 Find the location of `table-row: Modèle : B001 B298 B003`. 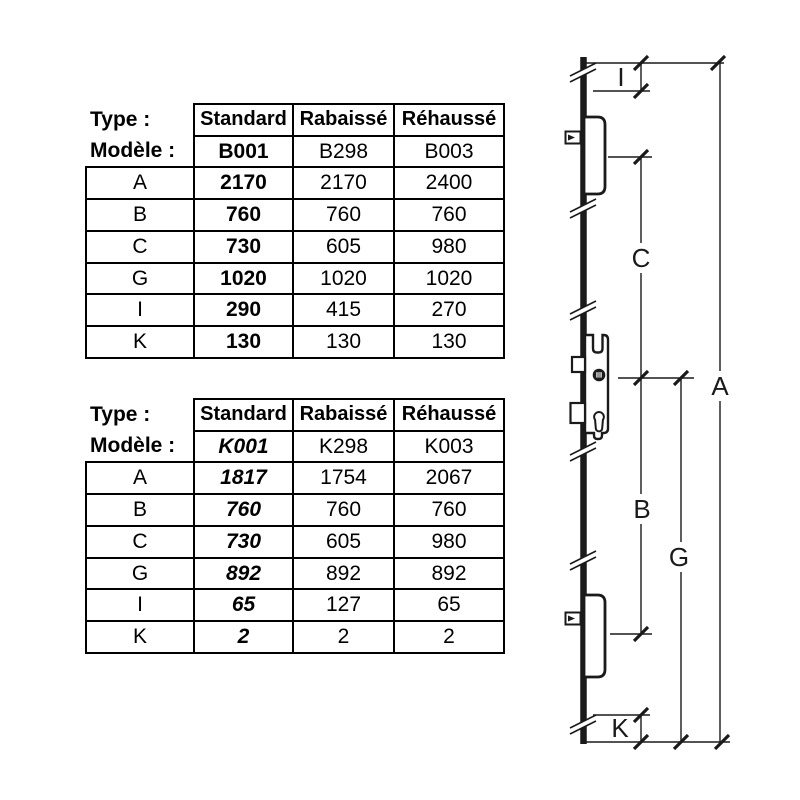

table-row: Modèle : B001 B298 B003 is located at coordinates (295, 151).